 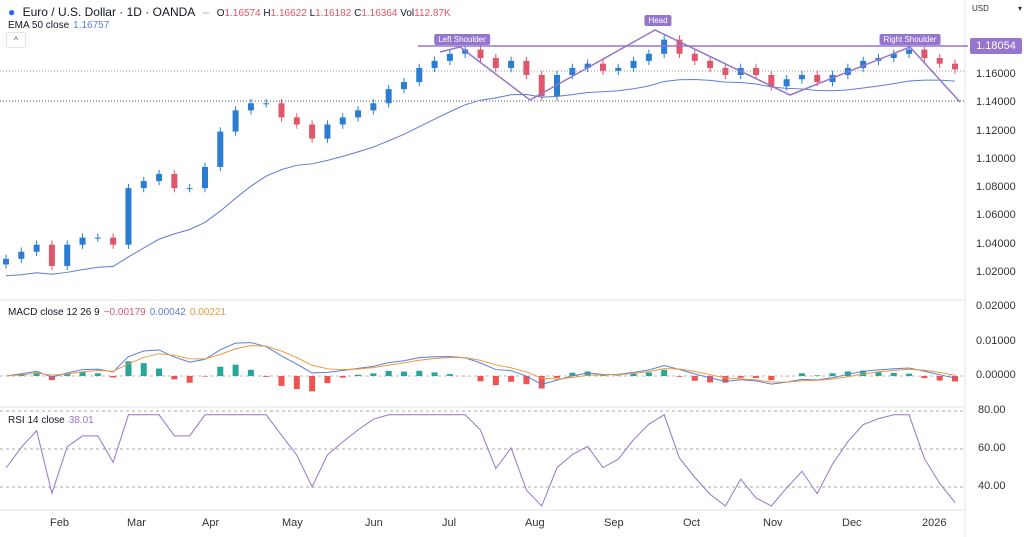 What do you see at coordinates (910, 39) in the screenshot?
I see `right-shoulder-label: Right Shoulder` at bounding box center [910, 39].